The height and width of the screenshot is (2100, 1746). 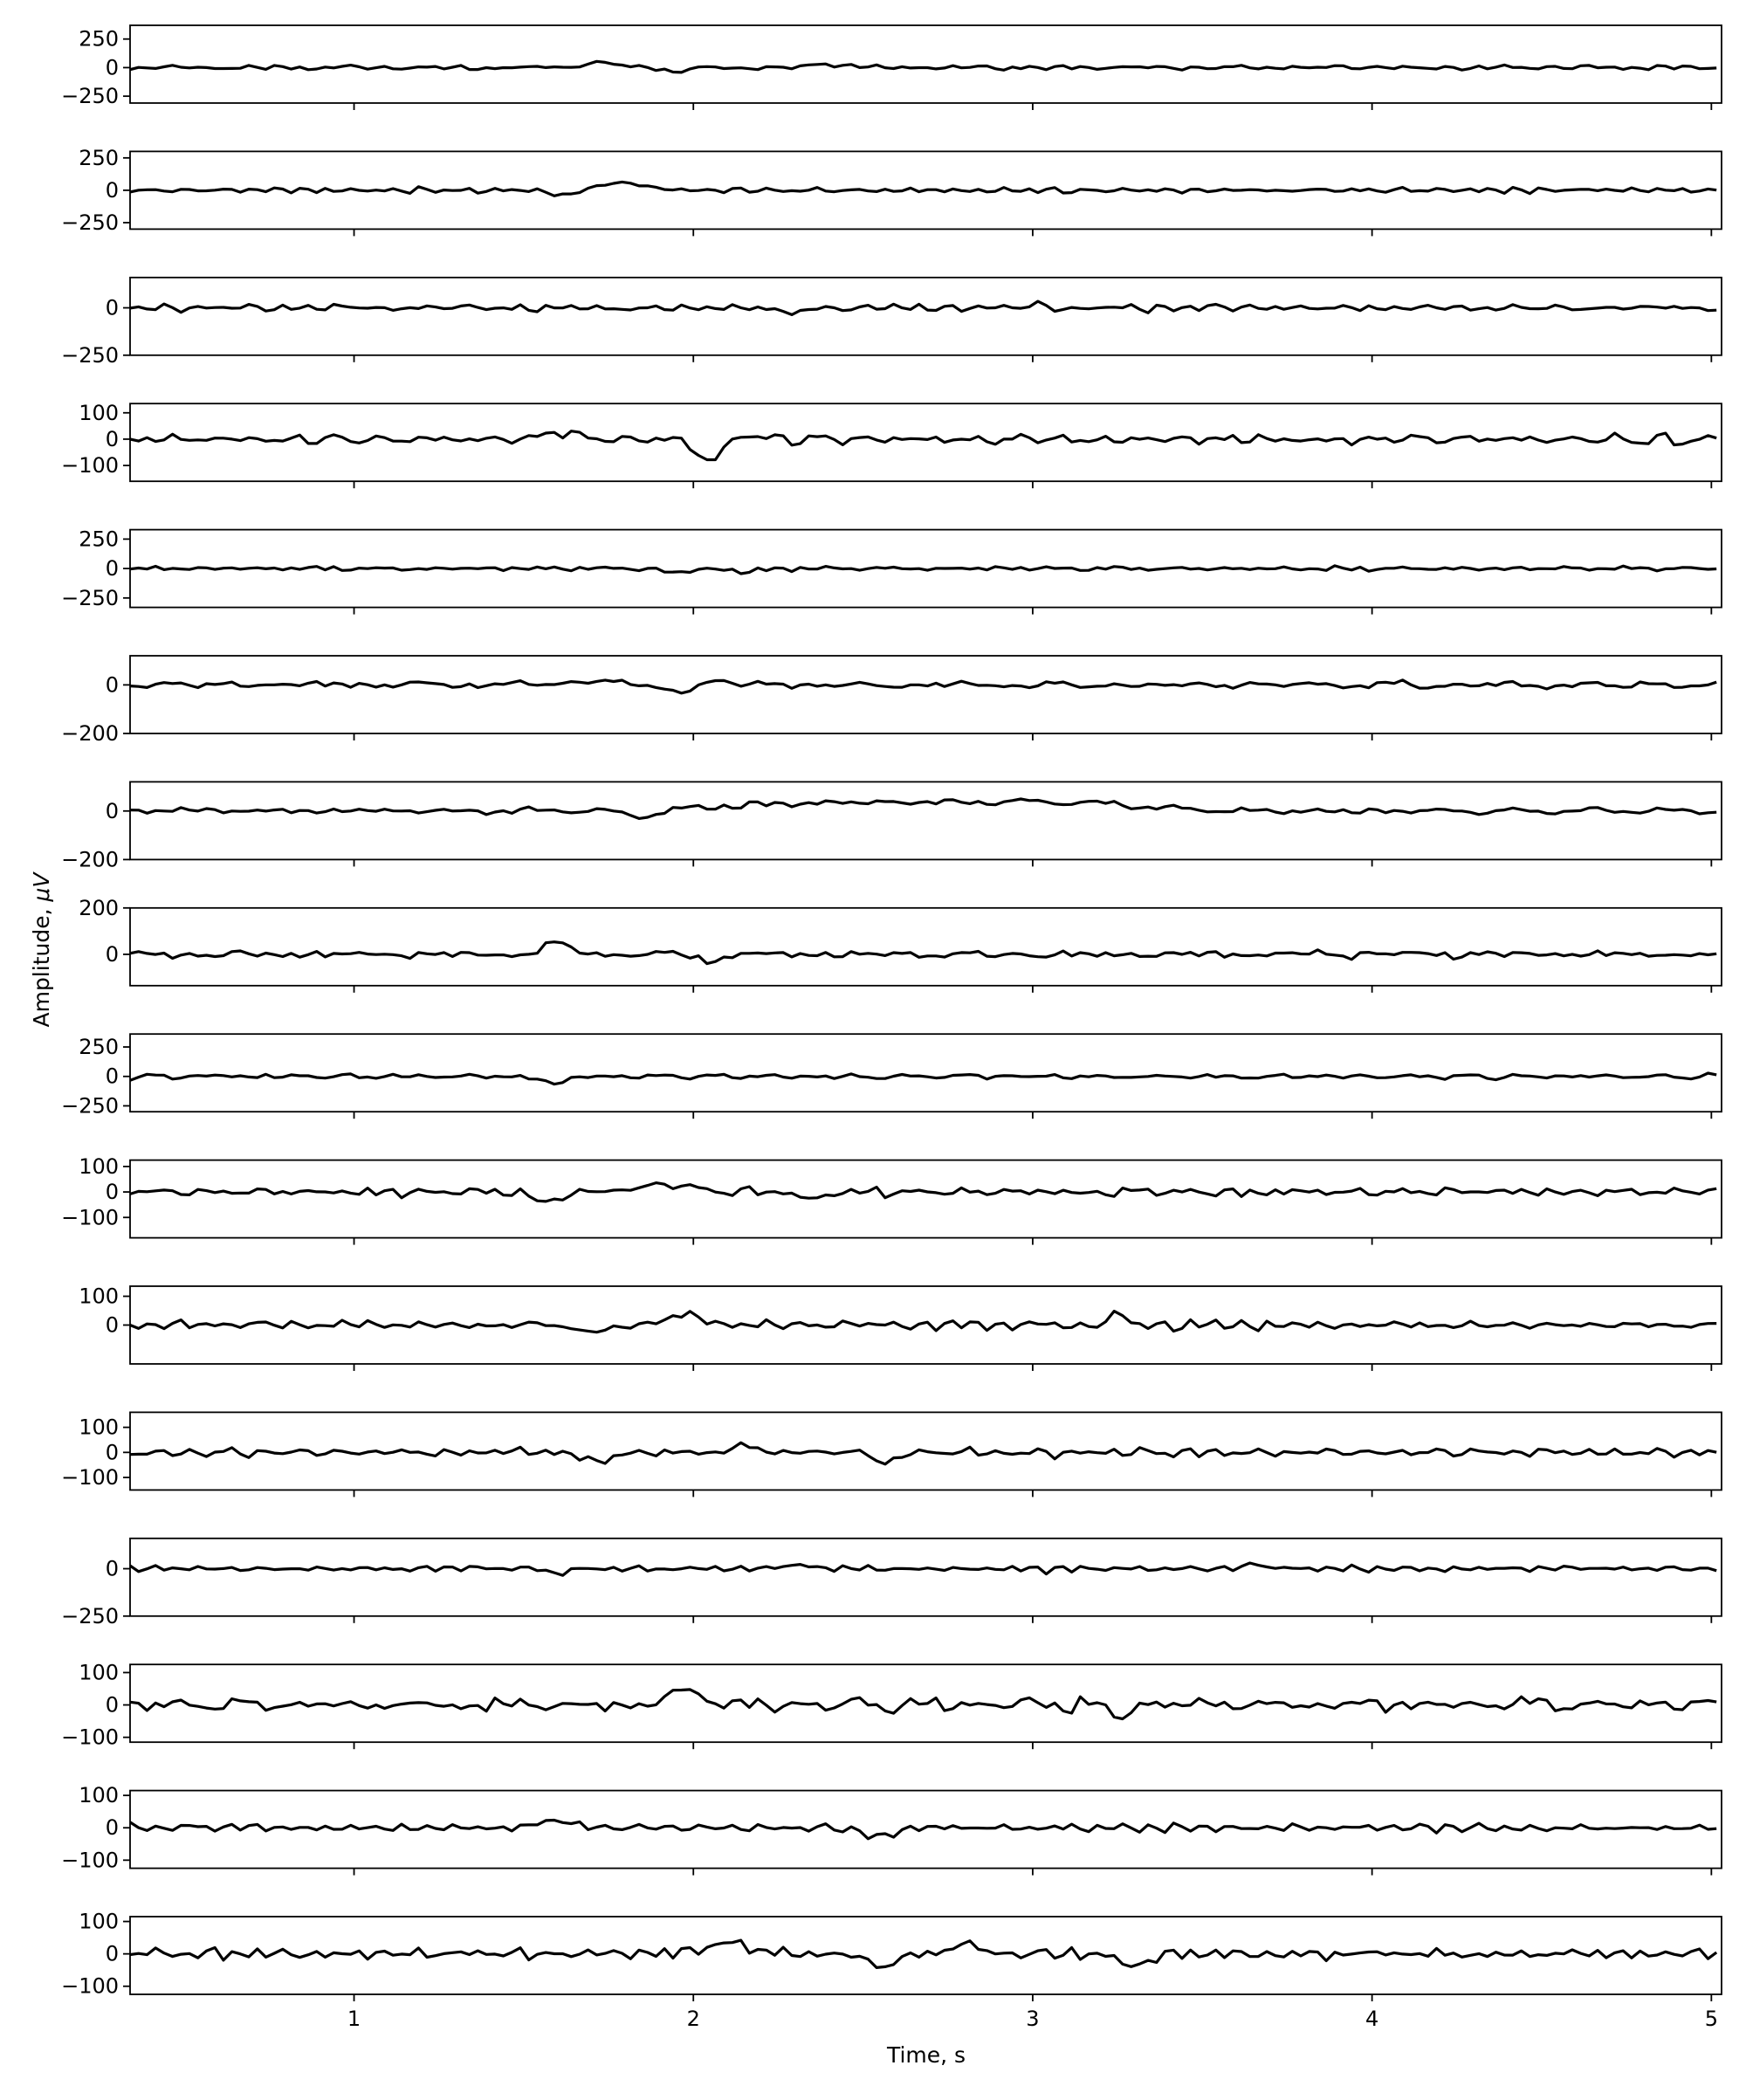 I want to click on channel-panel-7: −200 0, so click(x=891, y=826).